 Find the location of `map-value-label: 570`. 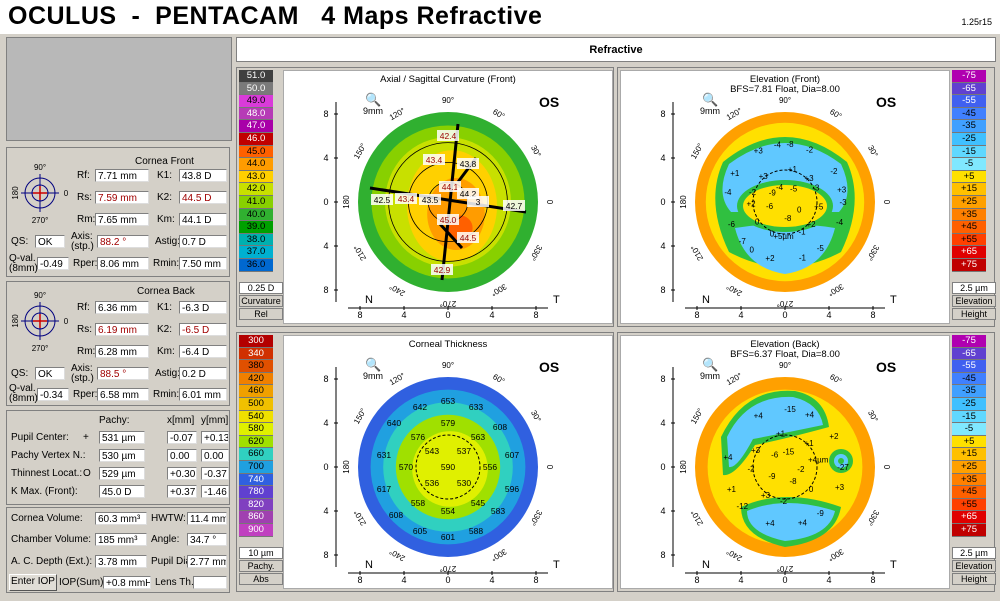

map-value-label: 570 is located at coordinates (406, 467).